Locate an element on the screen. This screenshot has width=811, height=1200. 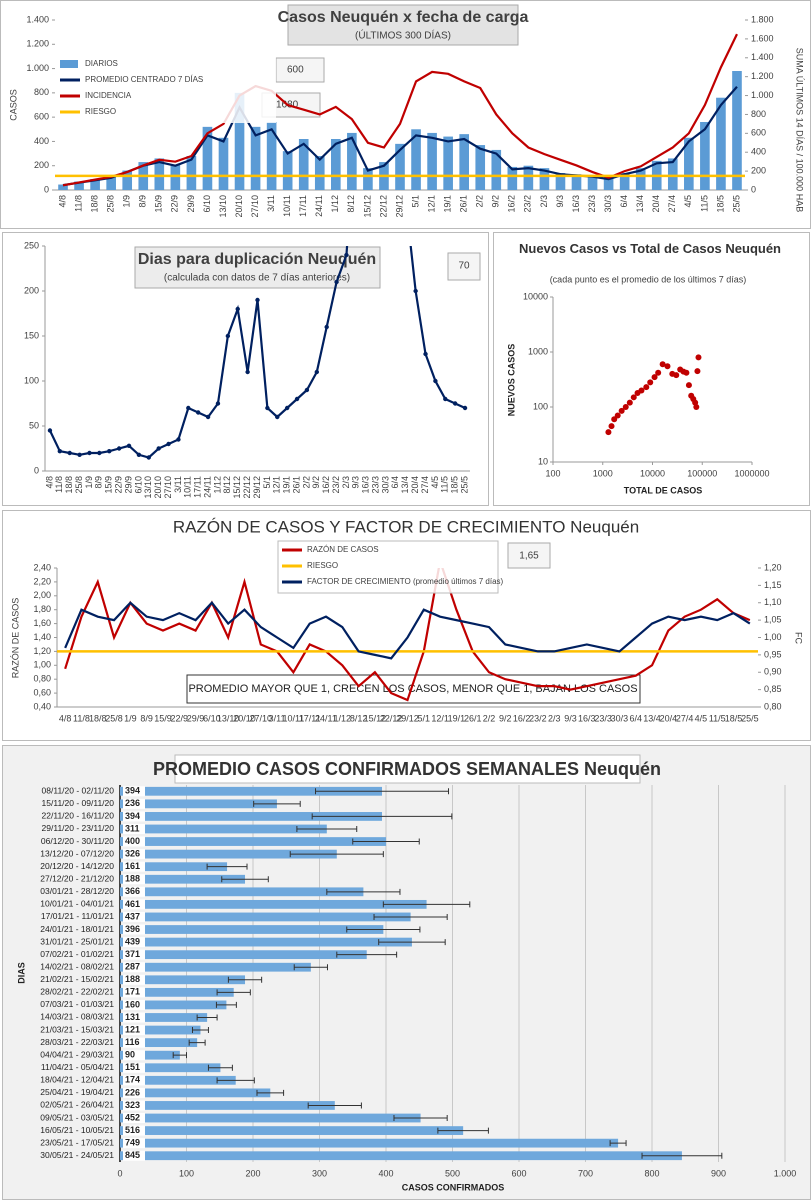
y-axis-label: DIAS is located at coordinates (21, 973).